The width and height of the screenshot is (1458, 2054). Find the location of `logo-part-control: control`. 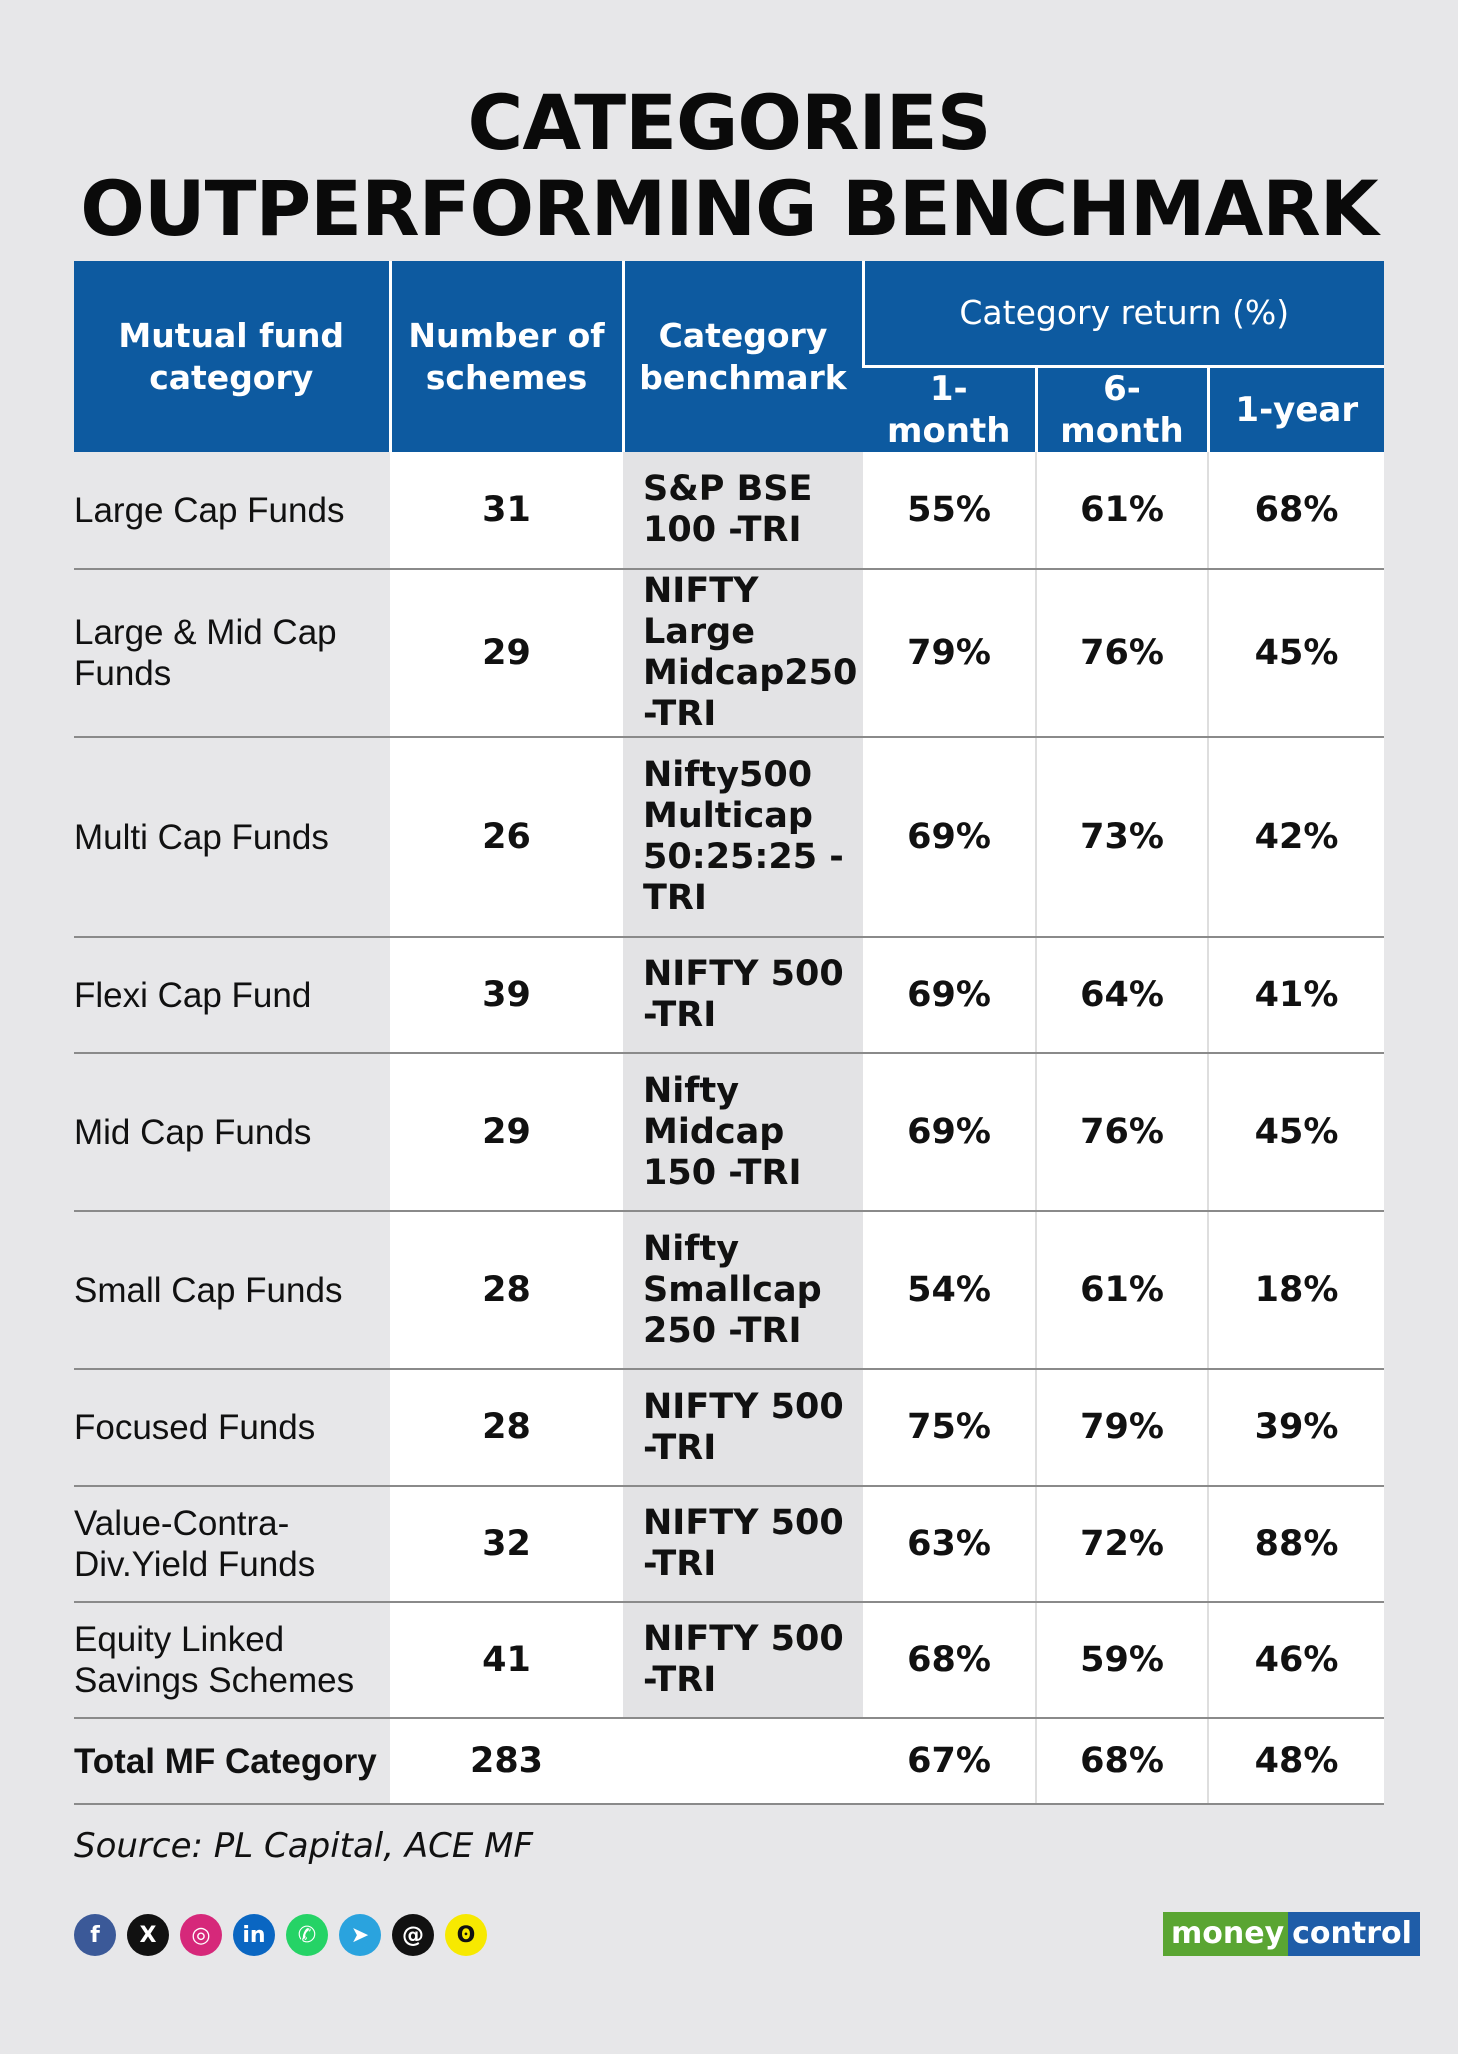

logo-part-control: control is located at coordinates (1354, 1934).